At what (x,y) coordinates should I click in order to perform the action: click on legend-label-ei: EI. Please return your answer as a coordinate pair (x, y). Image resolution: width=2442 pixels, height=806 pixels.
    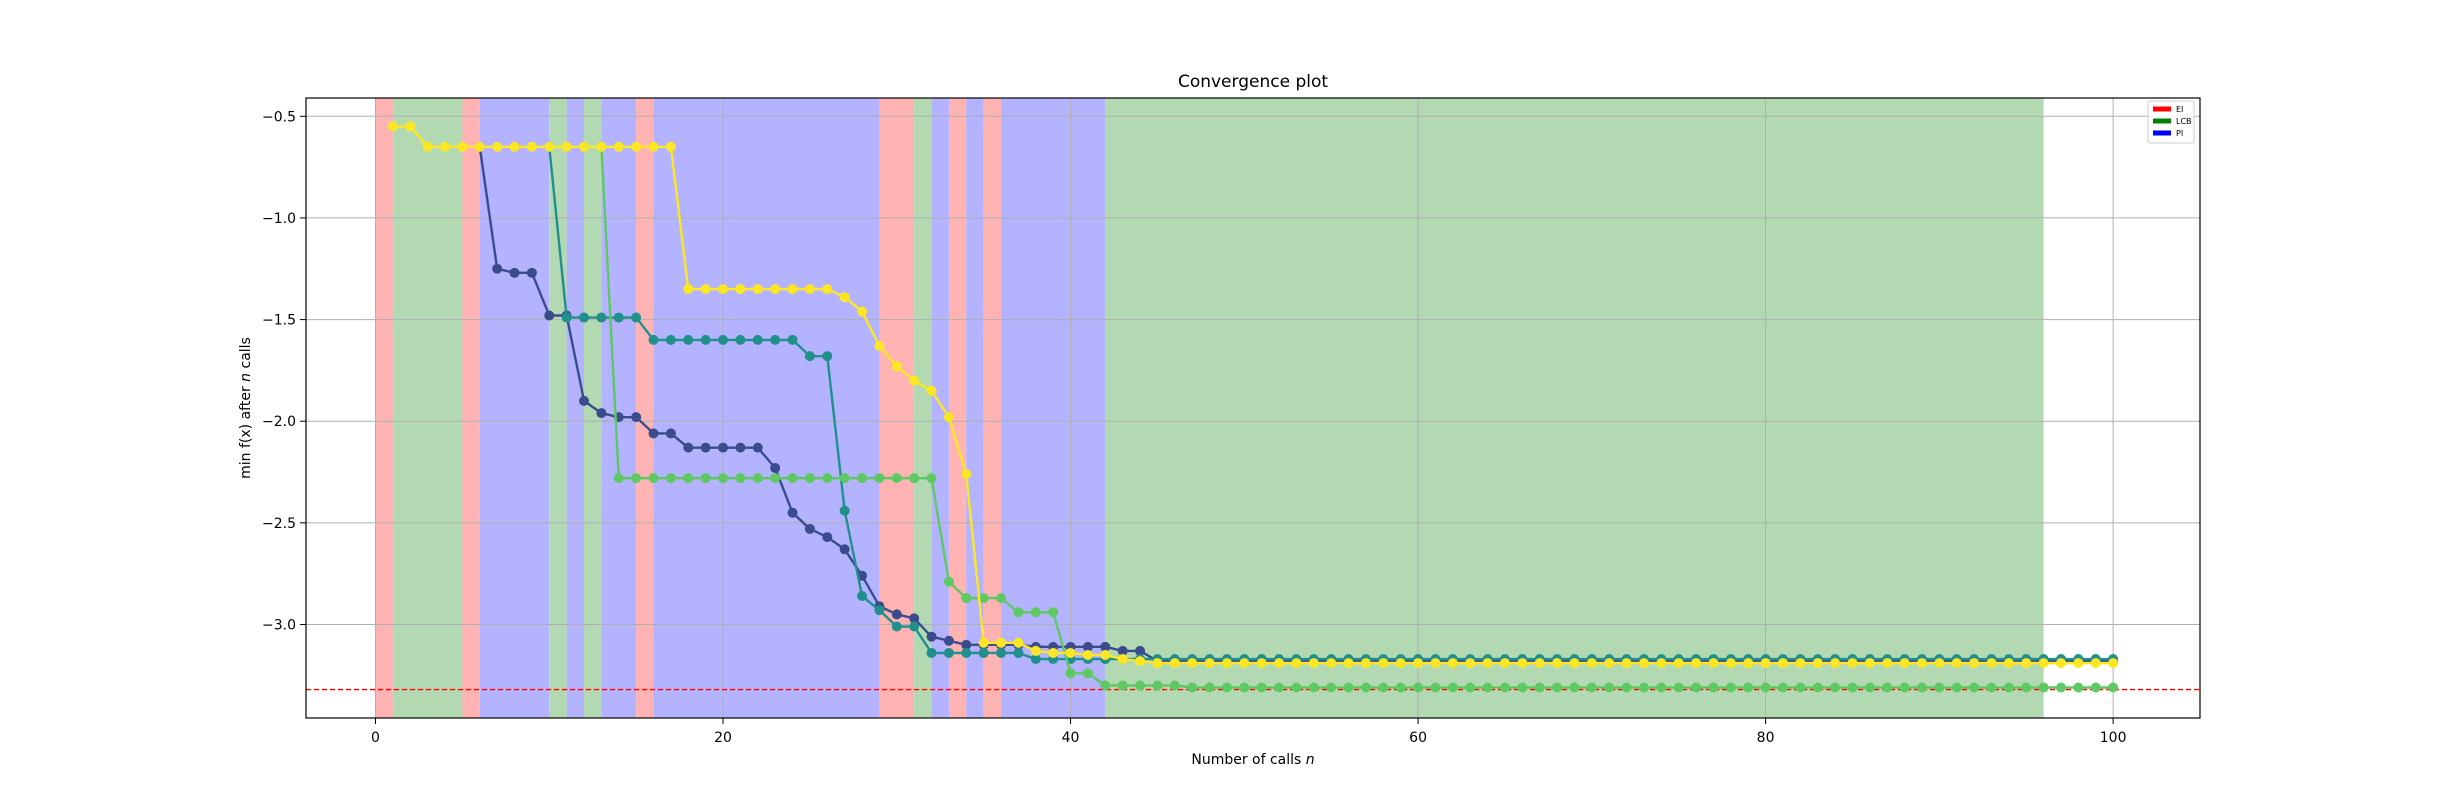
    Looking at the image, I should click on (2179, 109).